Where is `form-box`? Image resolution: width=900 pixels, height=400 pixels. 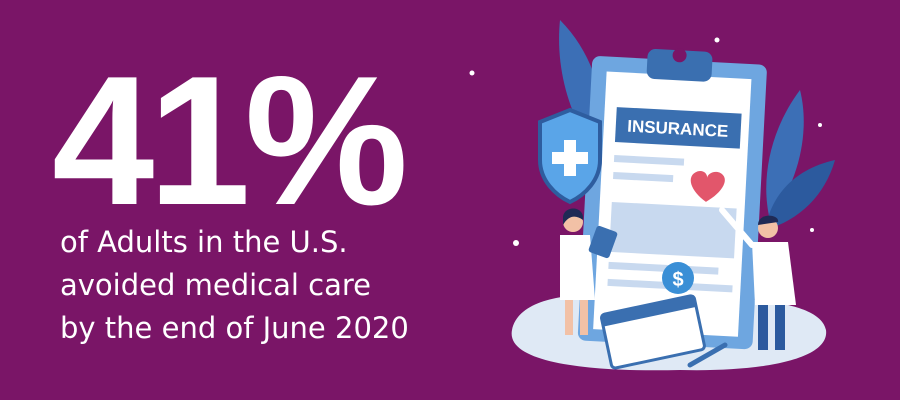 form-box is located at coordinates (673, 230).